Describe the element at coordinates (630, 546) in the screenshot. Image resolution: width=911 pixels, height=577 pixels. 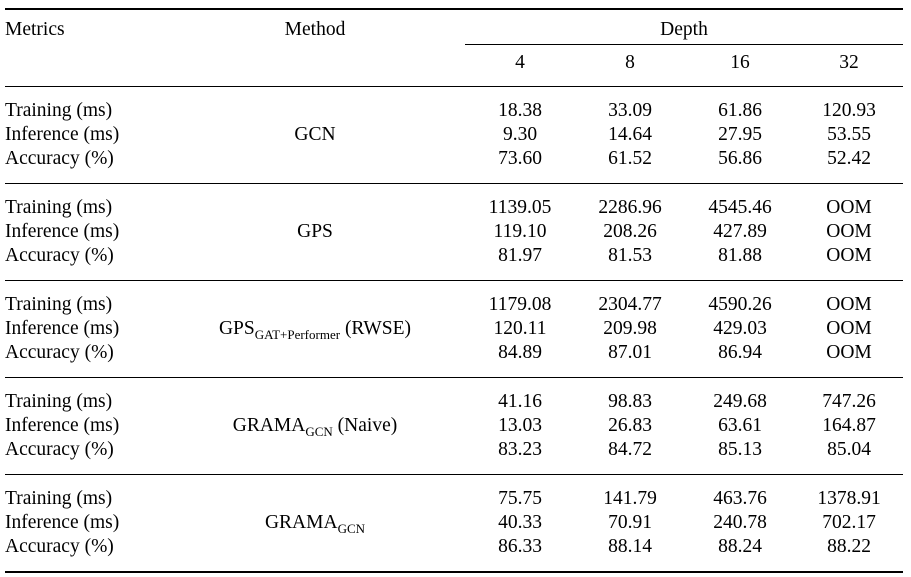
I see `value-cell: 88.14` at that location.